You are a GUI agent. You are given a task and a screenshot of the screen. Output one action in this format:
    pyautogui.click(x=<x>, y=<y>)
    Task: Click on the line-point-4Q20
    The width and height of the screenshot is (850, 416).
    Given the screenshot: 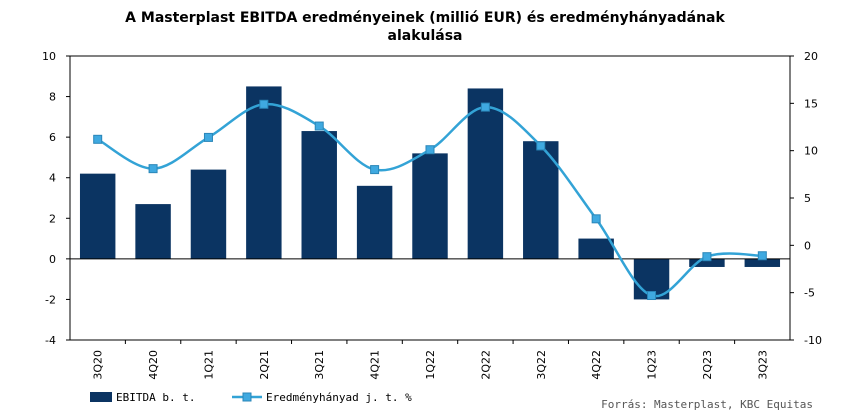 What is the action you would take?
    pyautogui.click(x=153, y=169)
    